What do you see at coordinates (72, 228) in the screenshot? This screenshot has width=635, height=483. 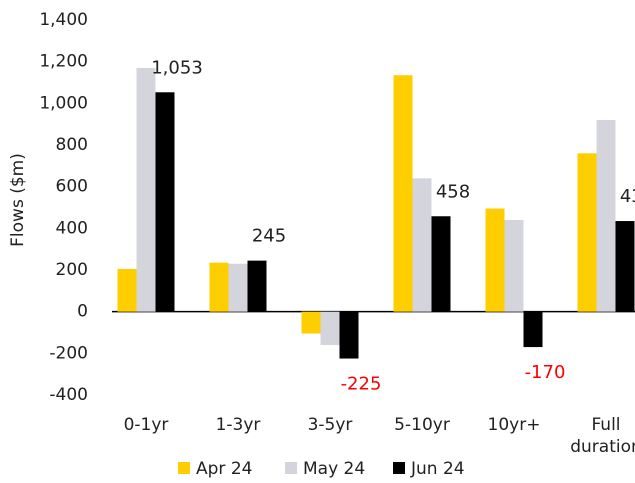 I see `y-tick-label: 400` at bounding box center [72, 228].